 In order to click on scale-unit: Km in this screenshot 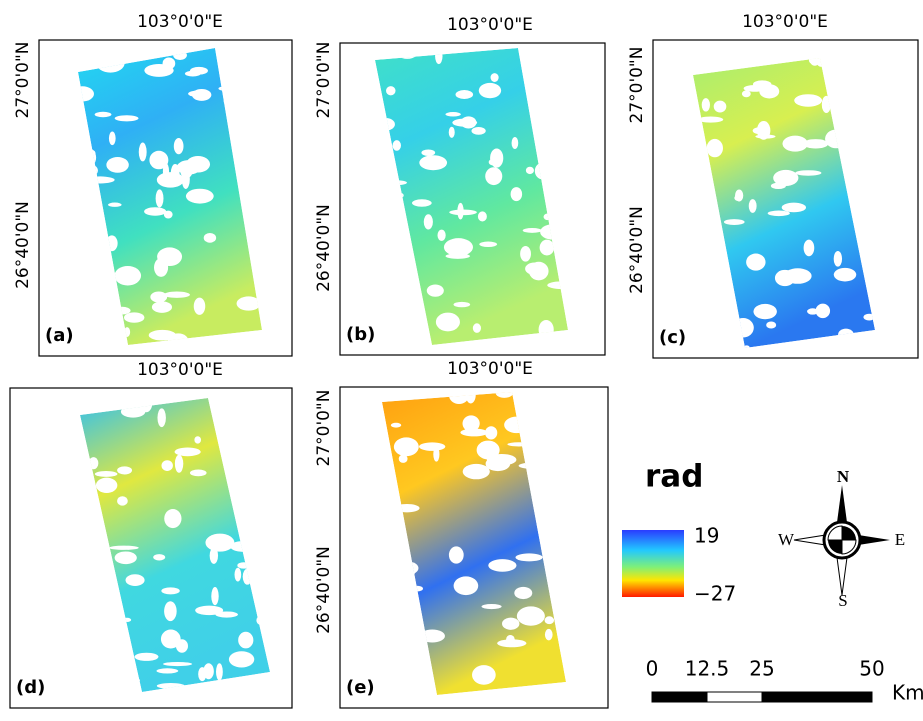, I will do `click(907, 693)`.